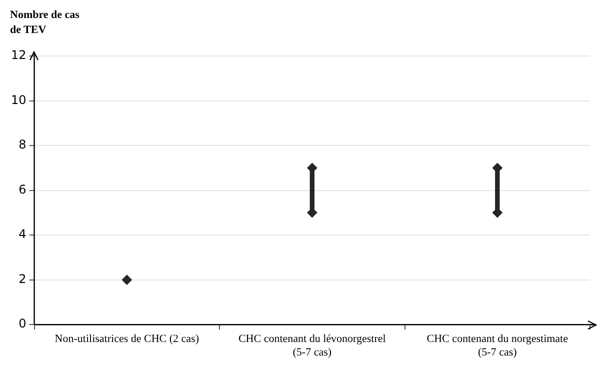 Image resolution: width=604 pixels, height=366 pixels. Describe the element at coordinates (127, 279) in the screenshot. I see `point` at that location.